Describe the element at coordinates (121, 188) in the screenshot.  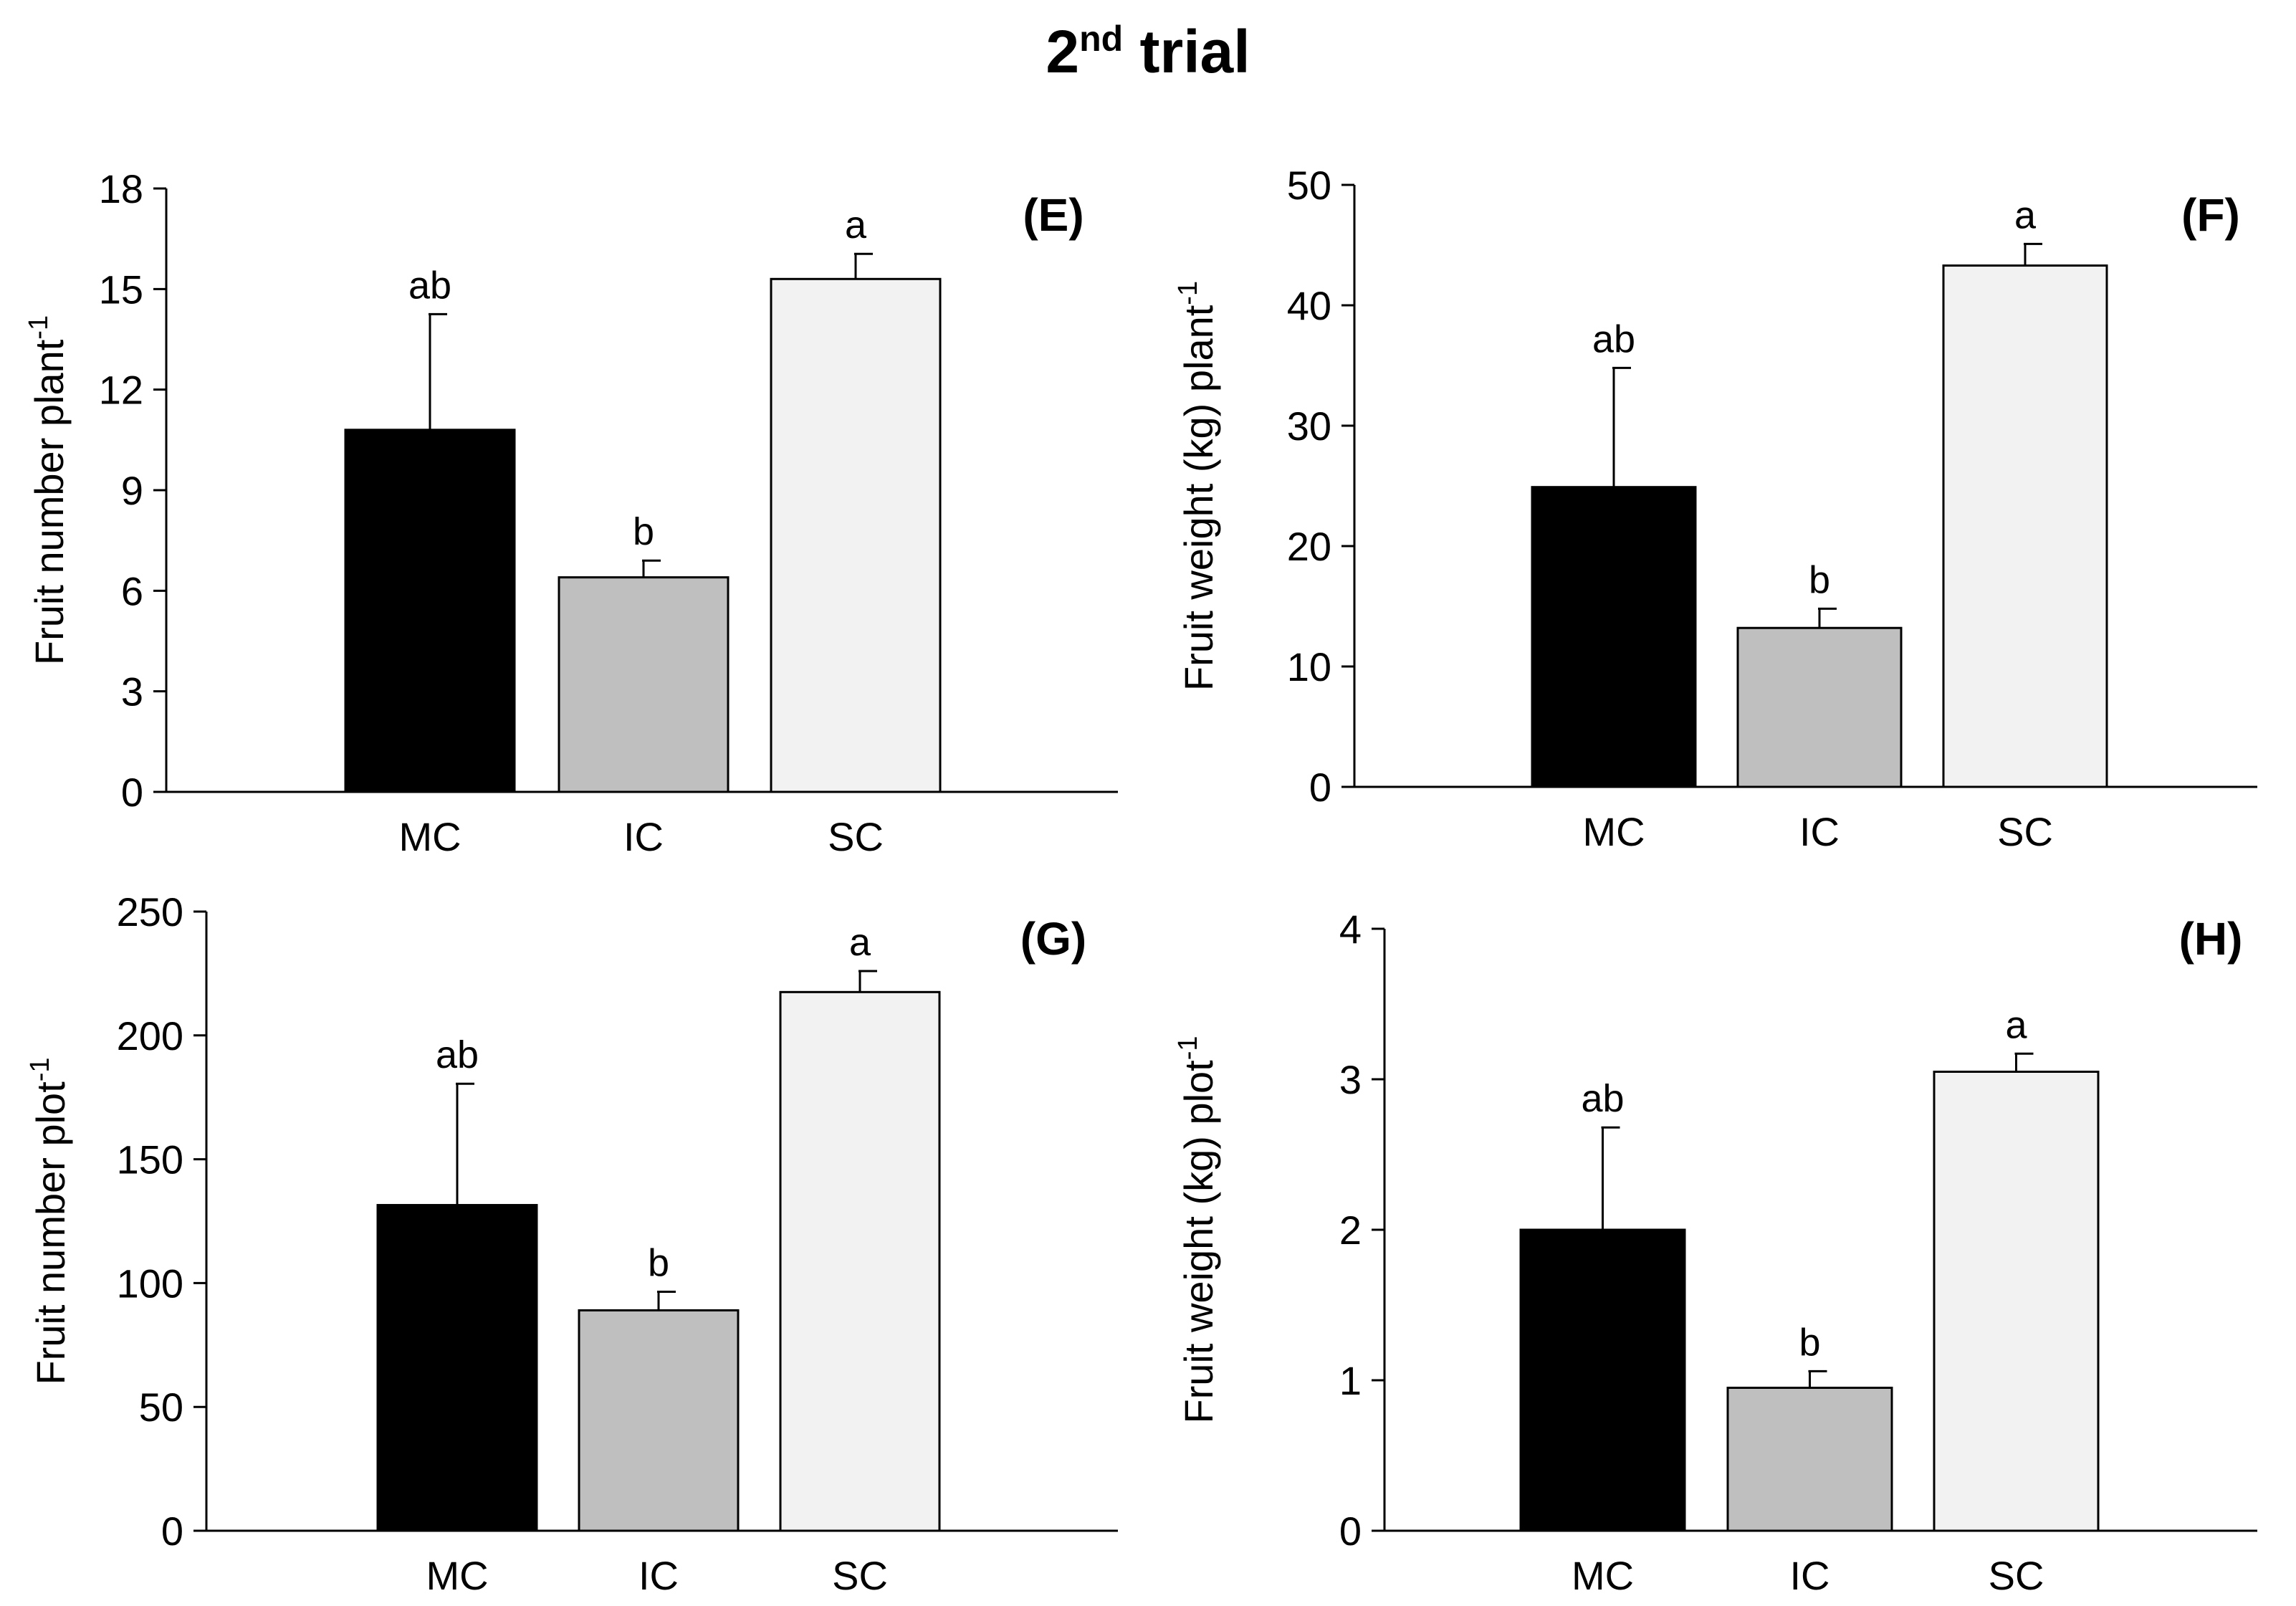
I see `y-tick-label: 18` at that location.